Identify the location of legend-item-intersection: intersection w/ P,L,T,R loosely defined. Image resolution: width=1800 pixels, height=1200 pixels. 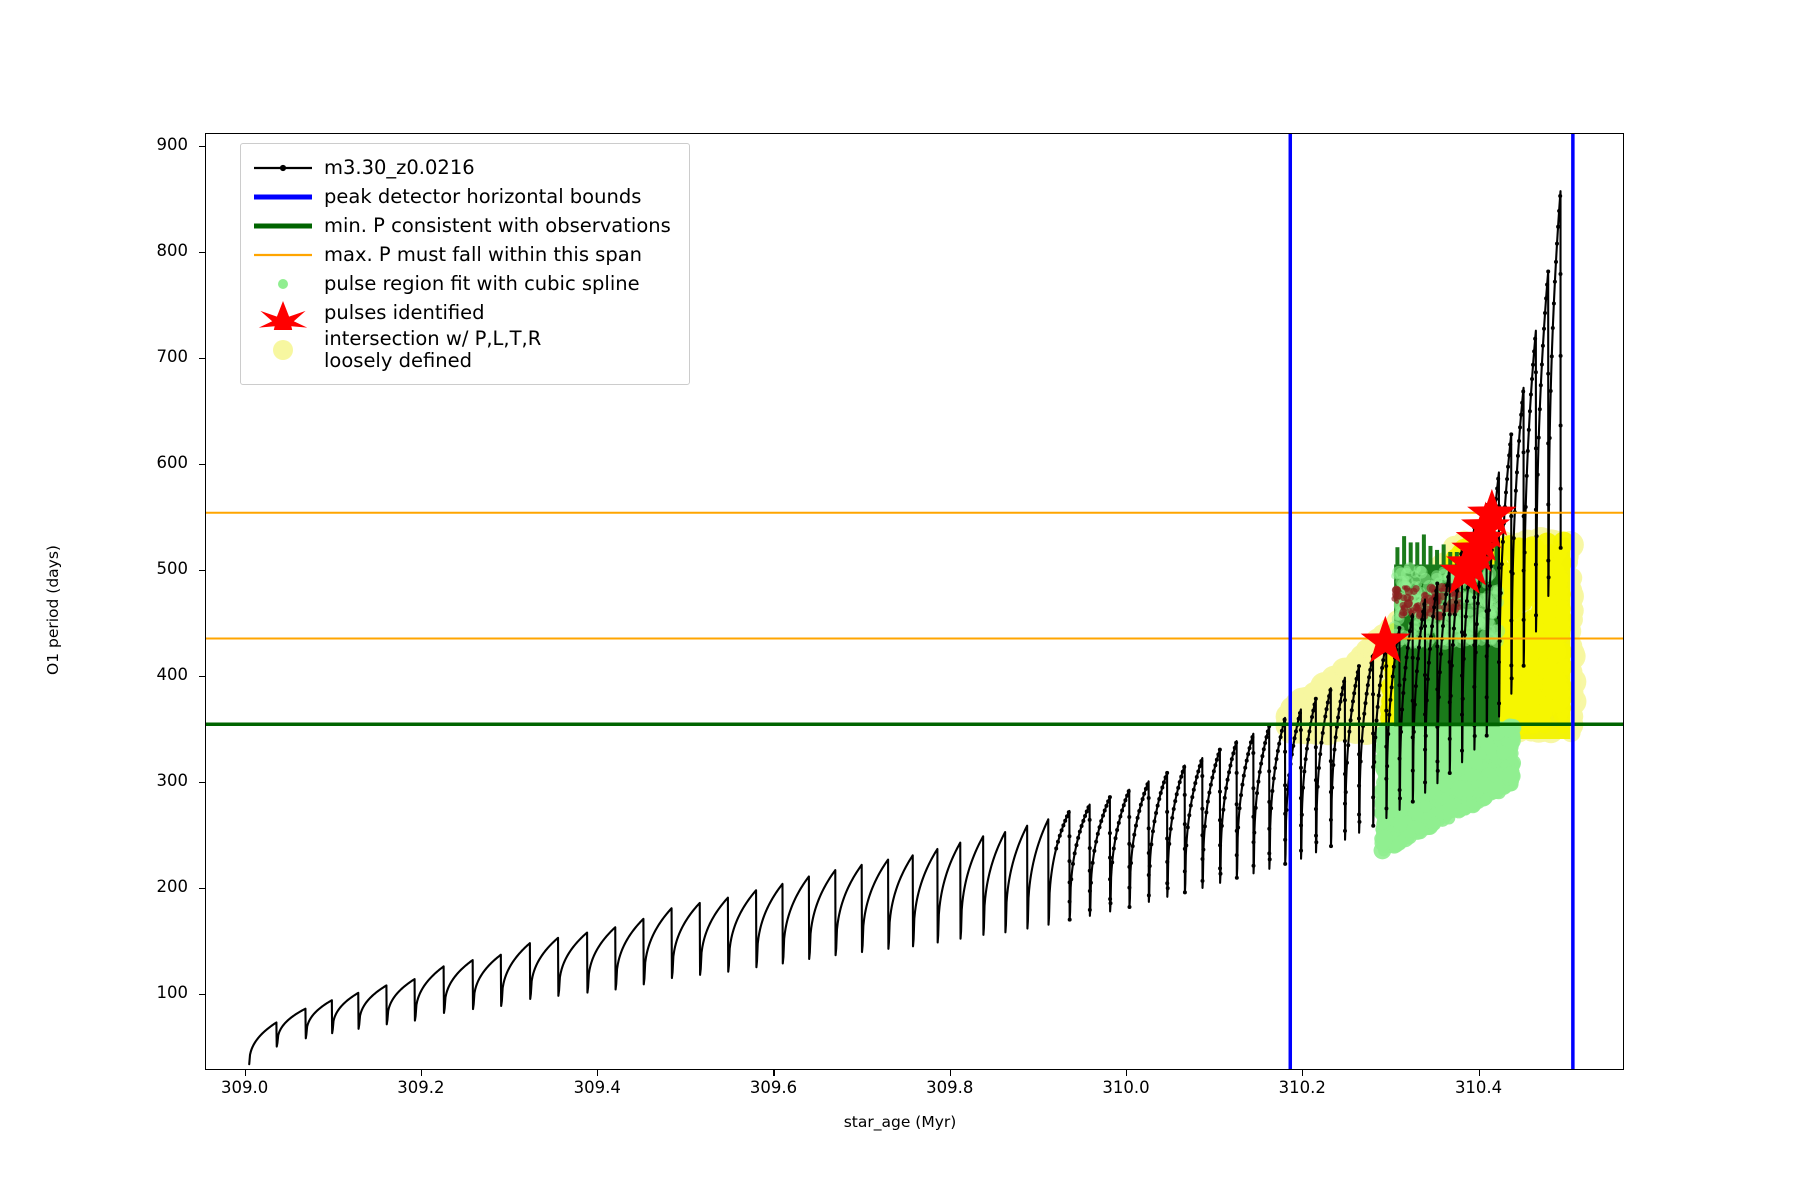
(465, 350).